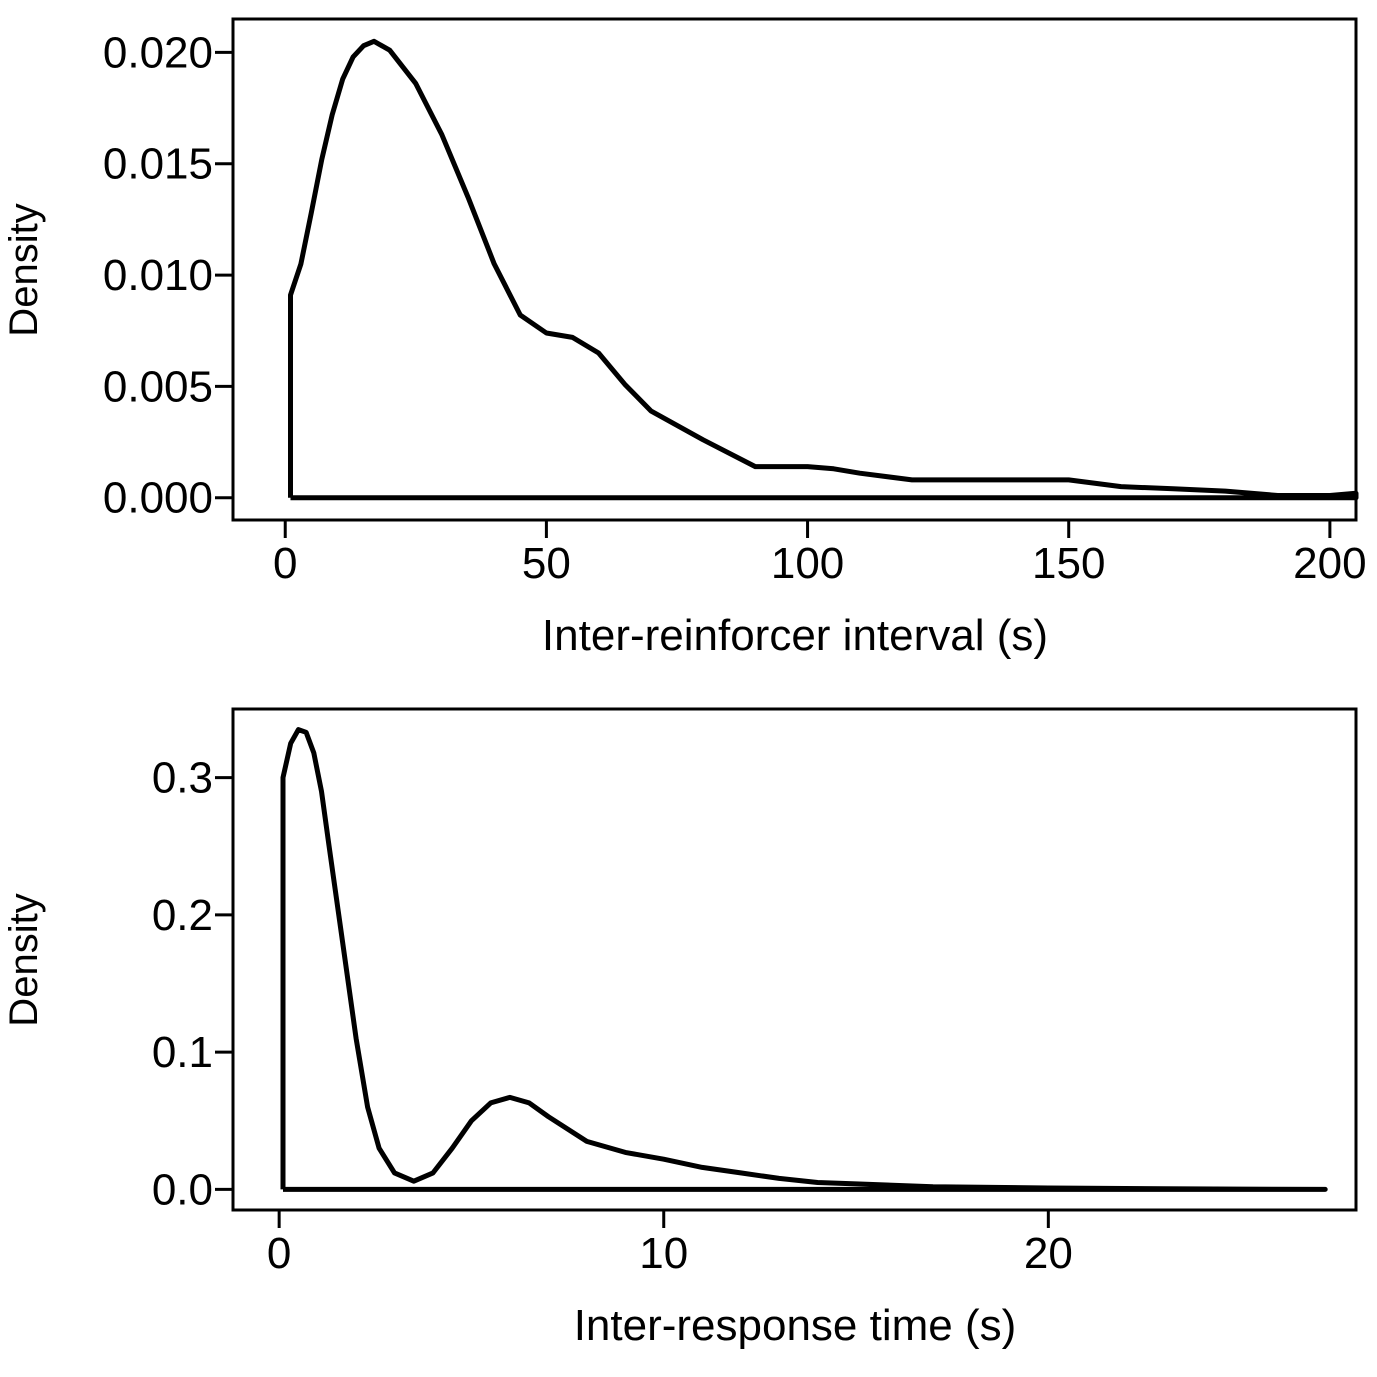 This screenshot has height=1377, width=1377. I want to click on x-tick-label: 10, so click(663, 1253).